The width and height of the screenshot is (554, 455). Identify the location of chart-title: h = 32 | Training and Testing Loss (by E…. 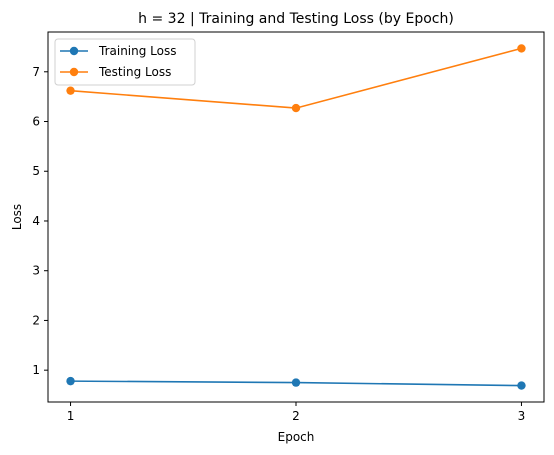
(296, 19).